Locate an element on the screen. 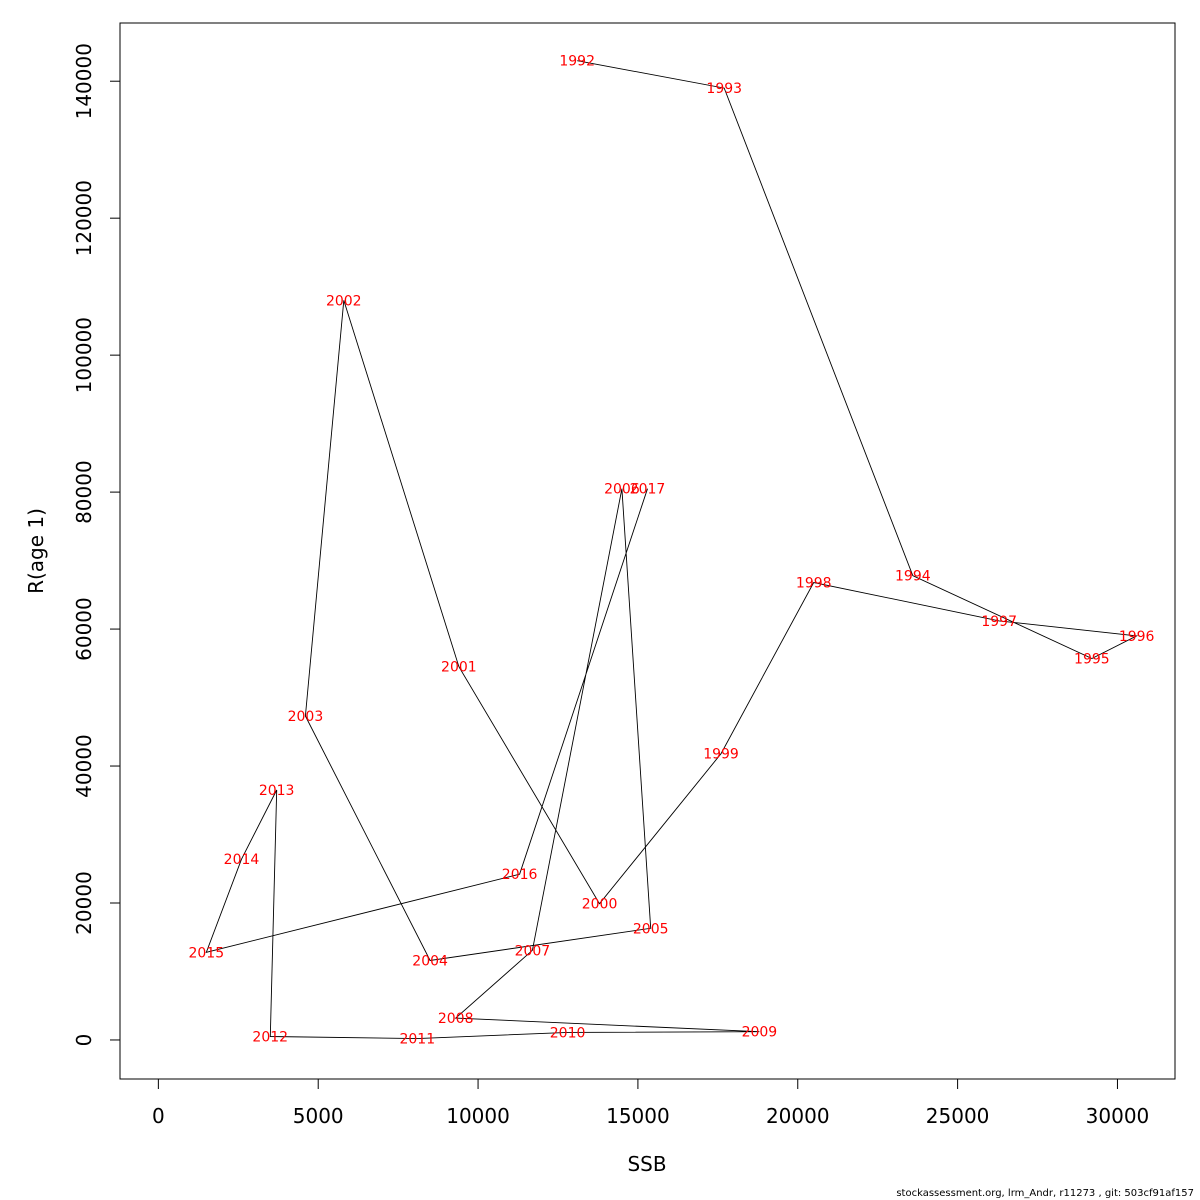 This screenshot has height=1200, width=1200. point-label-1998: 1998 is located at coordinates (814, 584).